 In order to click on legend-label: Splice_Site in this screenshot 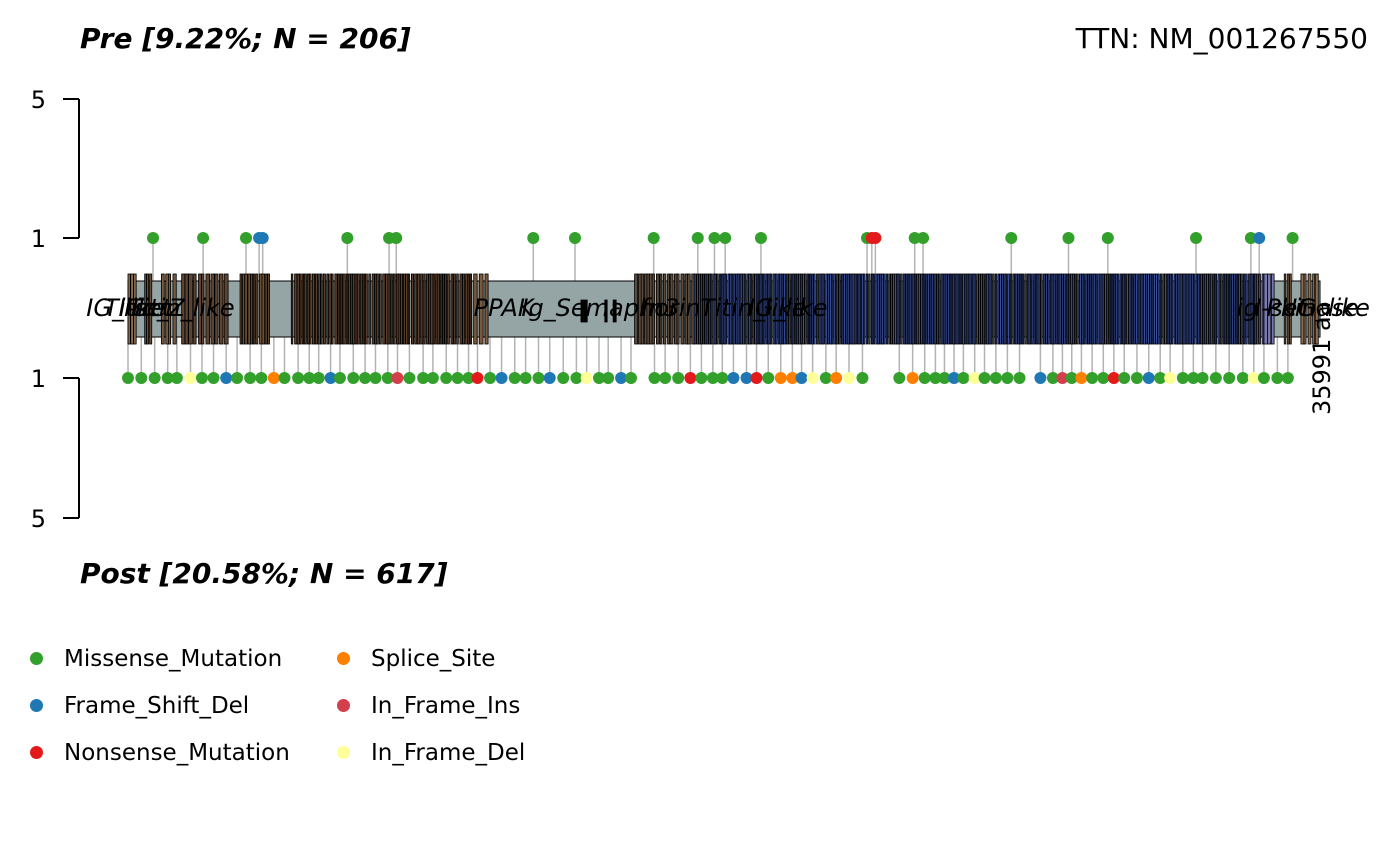, I will do `click(433, 659)`.